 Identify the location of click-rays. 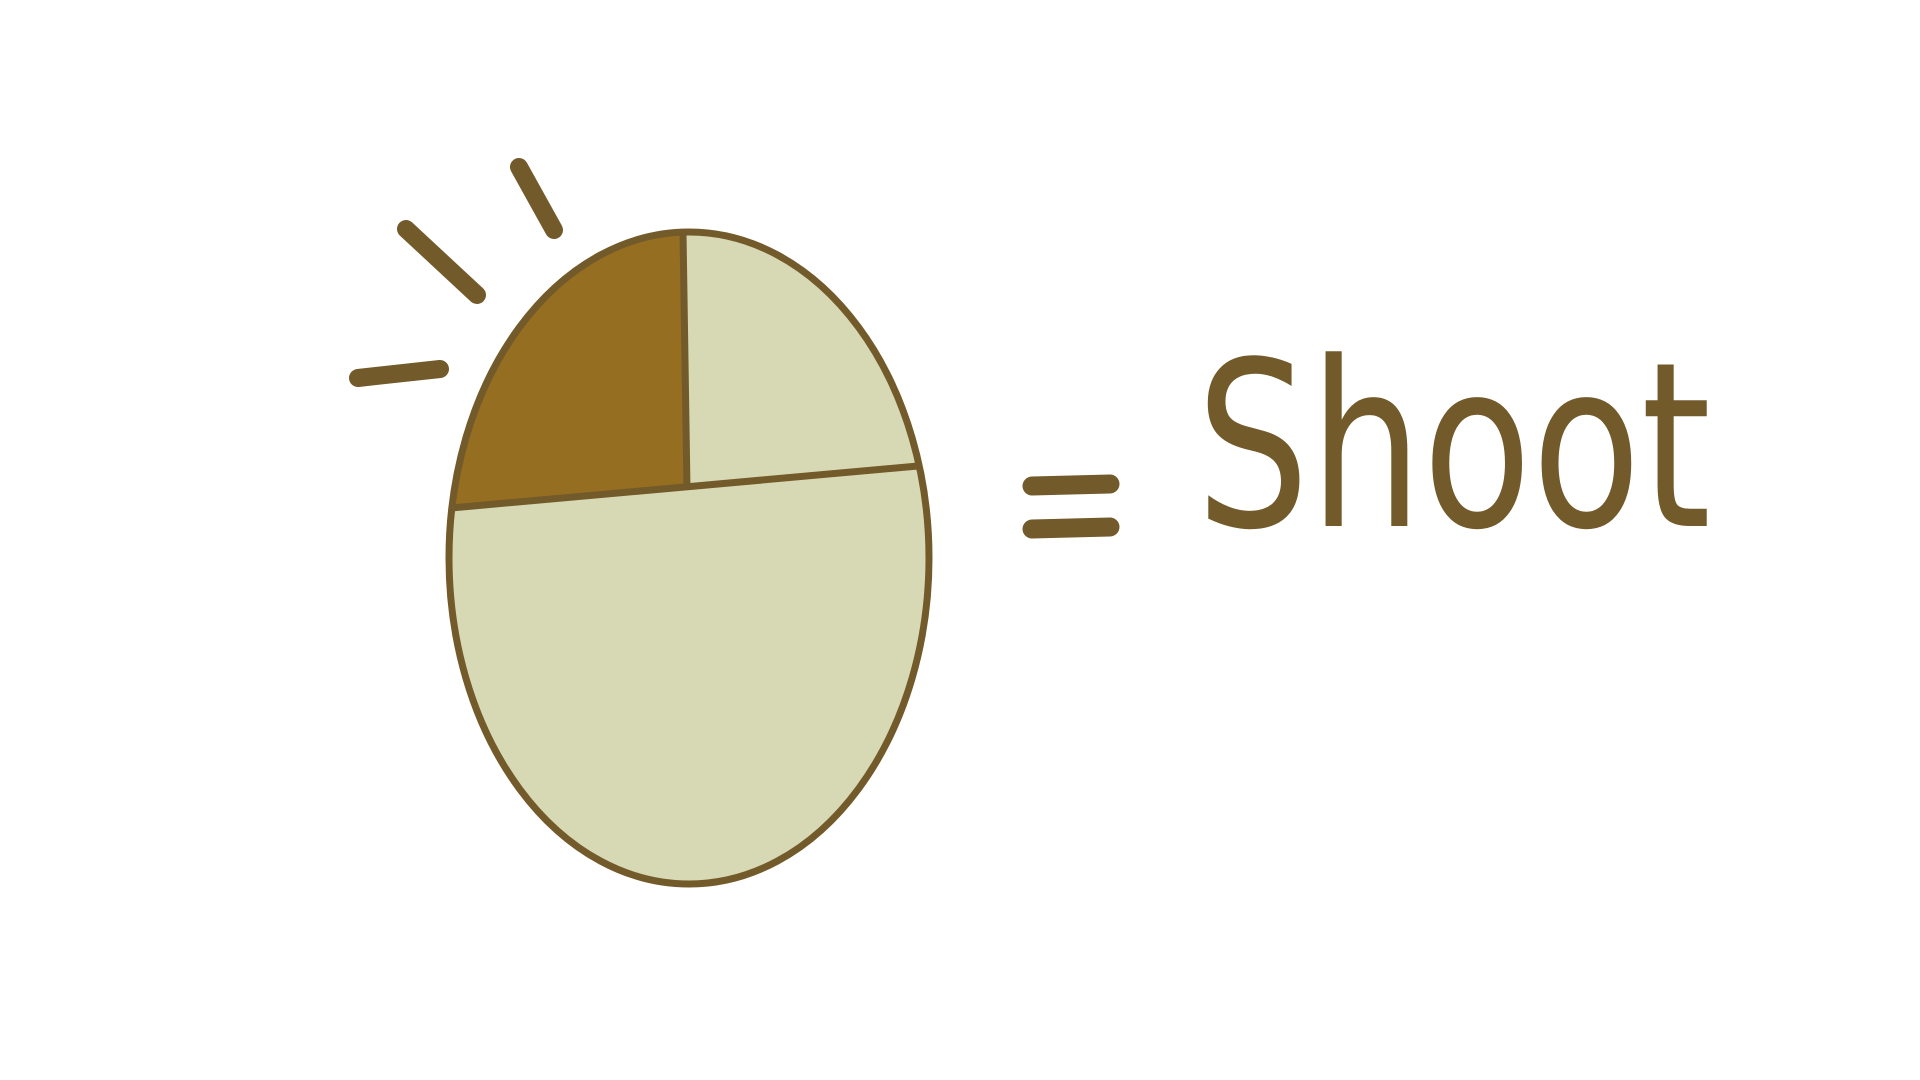
(456, 272).